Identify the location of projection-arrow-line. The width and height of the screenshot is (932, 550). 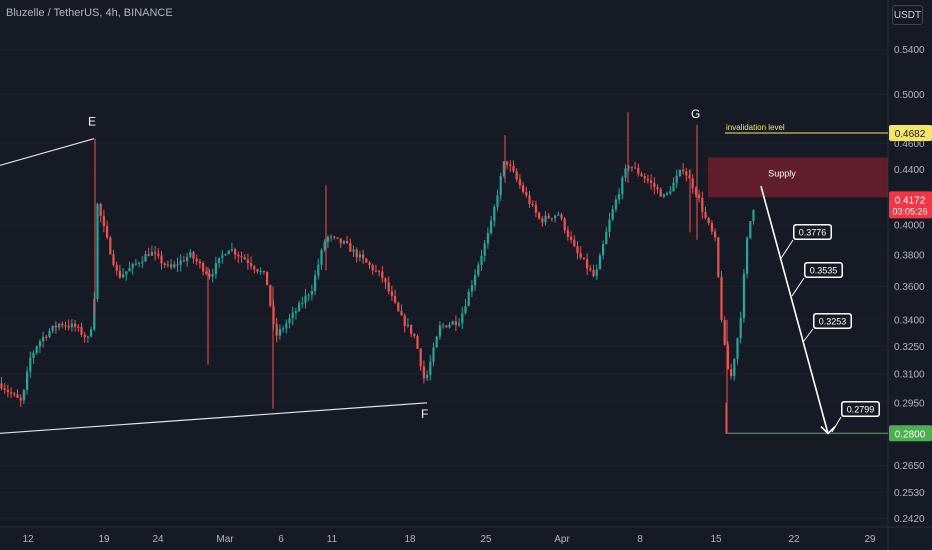
(794, 309).